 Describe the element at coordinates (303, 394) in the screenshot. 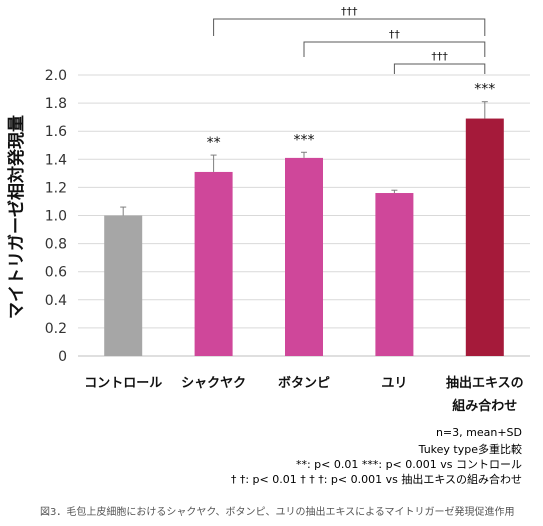

I see `x-tick-labels: コントロール シャクヤク ボタンピ ユリ 抽出エキスの組み合わせ` at that location.